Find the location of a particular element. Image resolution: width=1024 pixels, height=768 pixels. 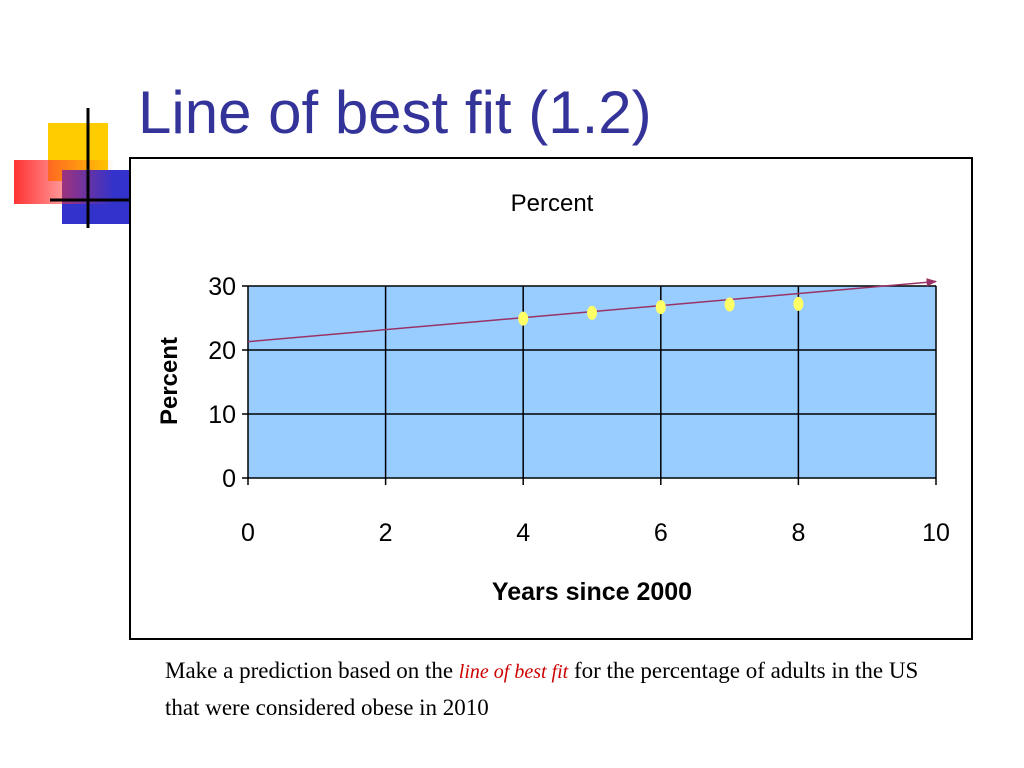

y-tick-label: 20 is located at coordinates (222, 351).